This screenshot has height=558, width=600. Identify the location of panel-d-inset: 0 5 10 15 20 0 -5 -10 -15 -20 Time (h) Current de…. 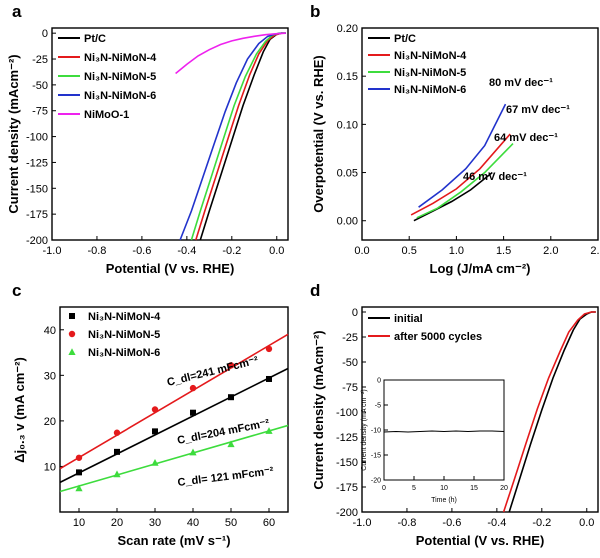
(434, 441).